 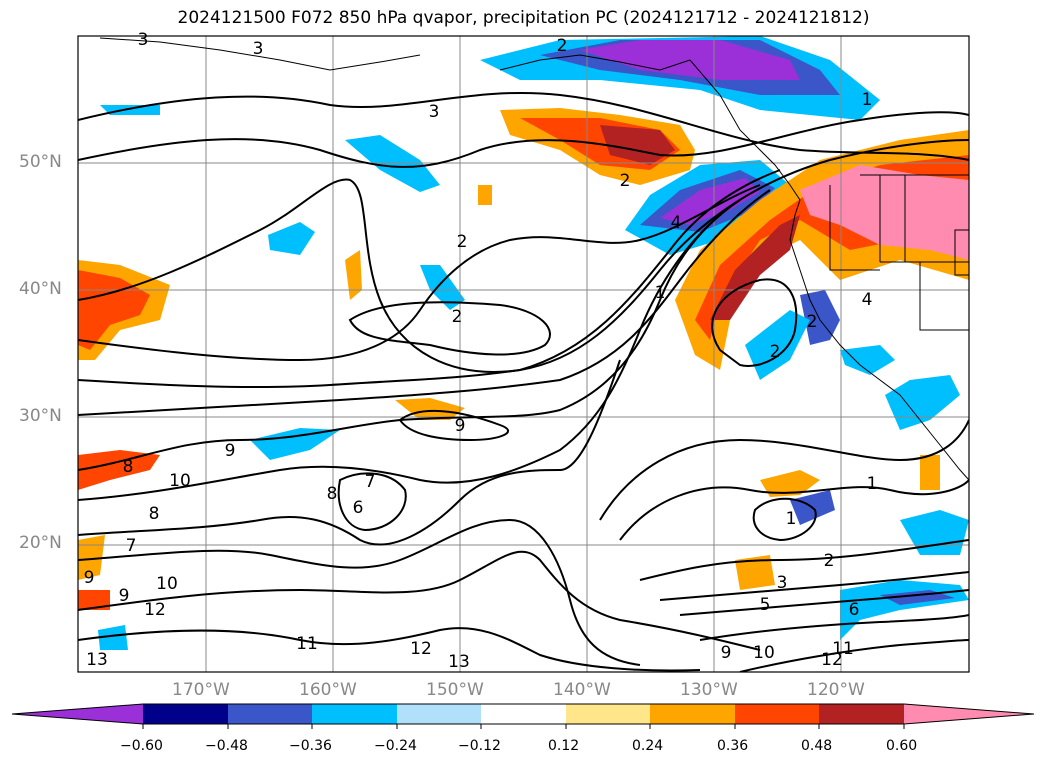 I want to click on precip-shading-california, so click(x=884, y=212).